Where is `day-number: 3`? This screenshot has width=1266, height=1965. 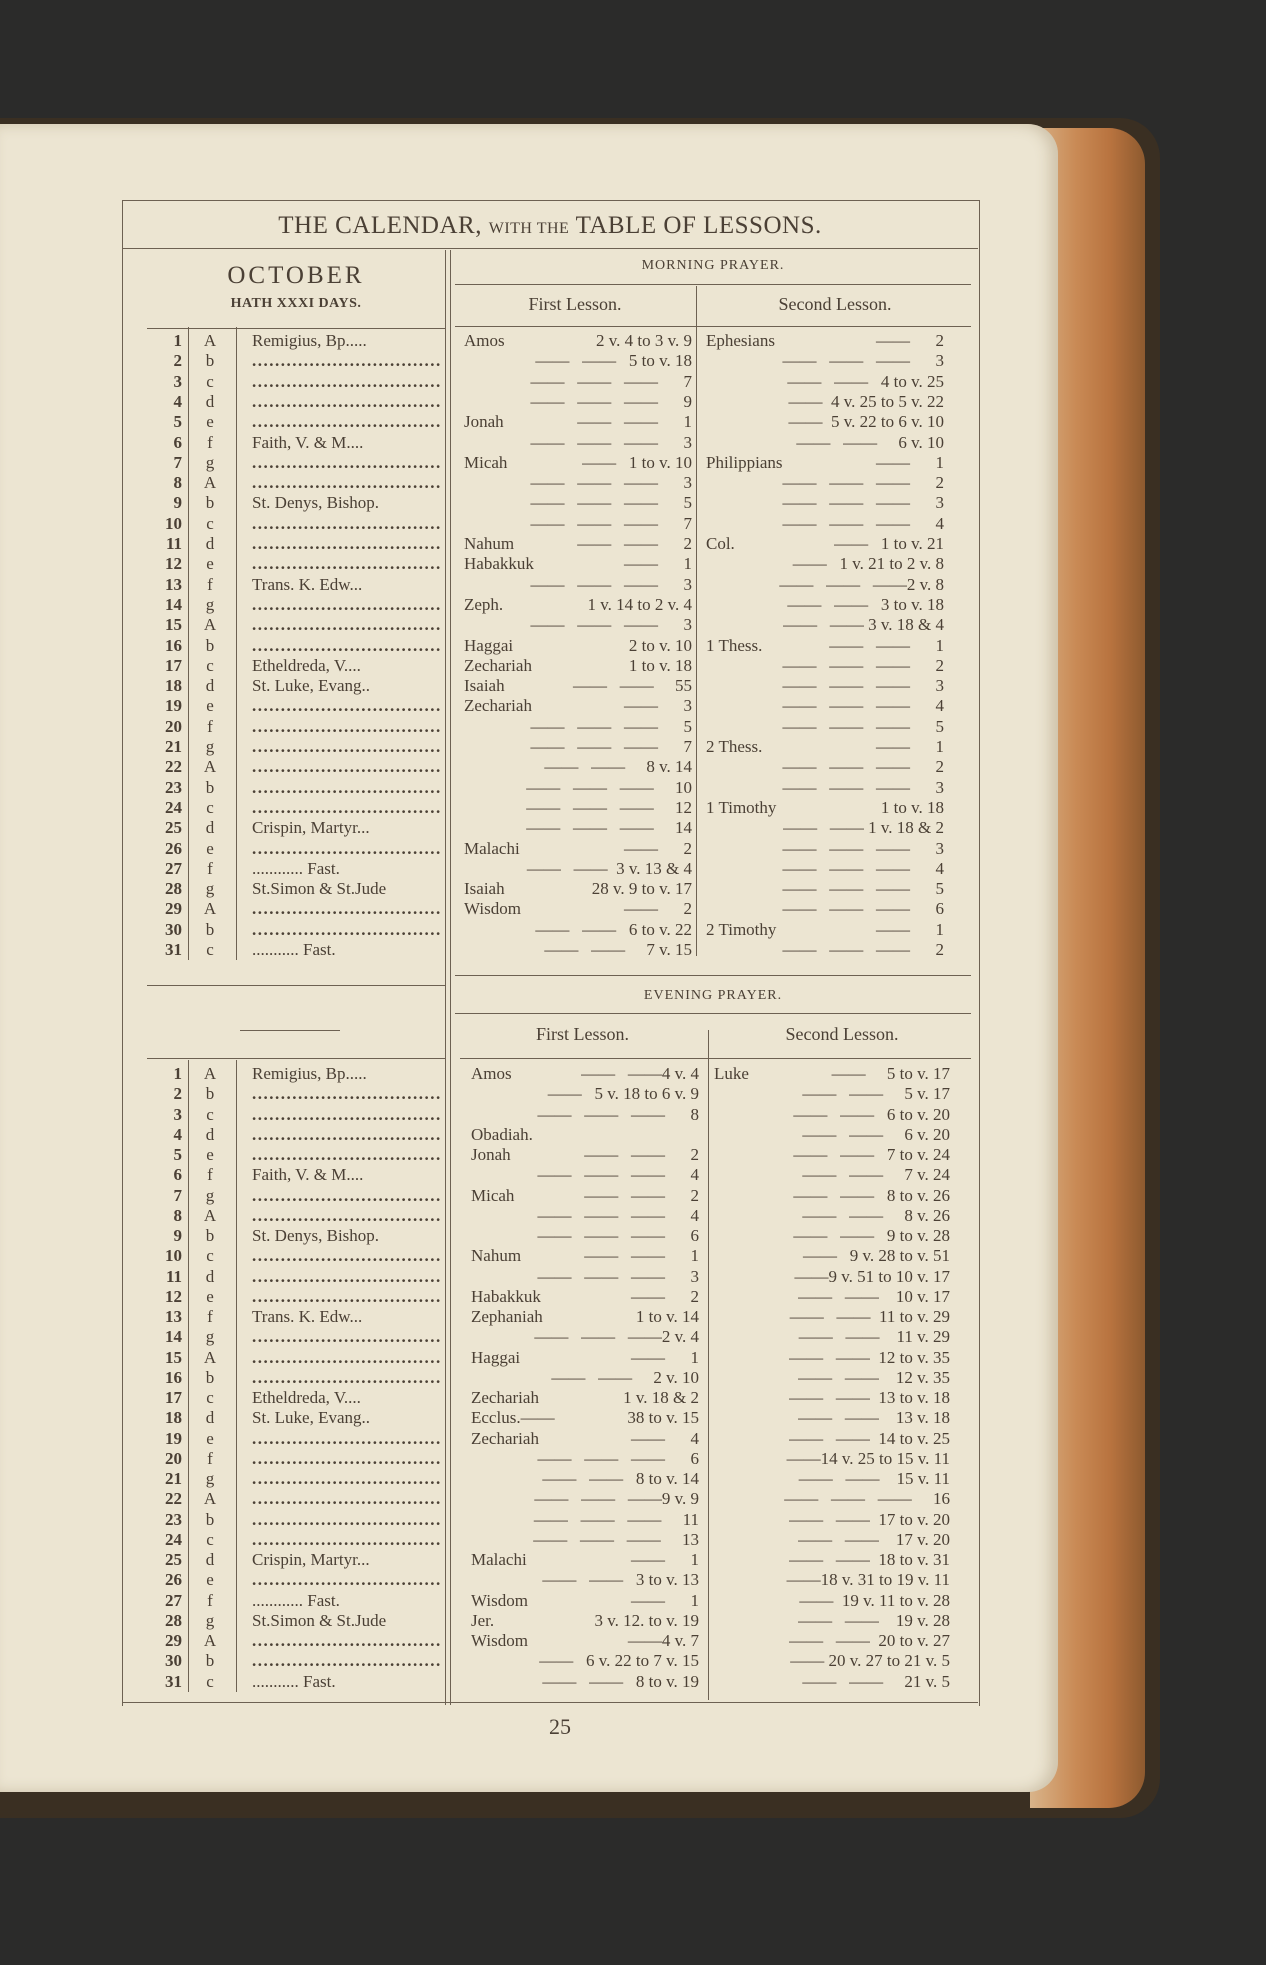
day-number: 3 is located at coordinates (178, 381).